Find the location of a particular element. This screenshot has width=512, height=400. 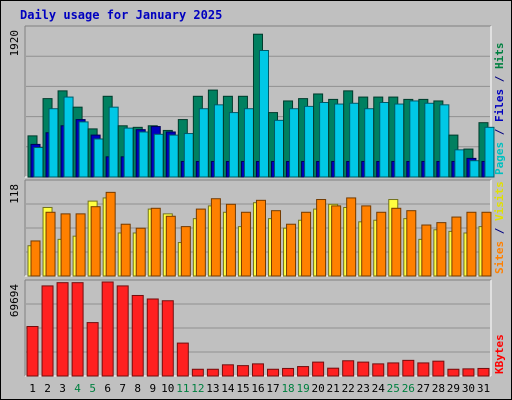

x-tick-label: 1 is located at coordinates (32, 388).